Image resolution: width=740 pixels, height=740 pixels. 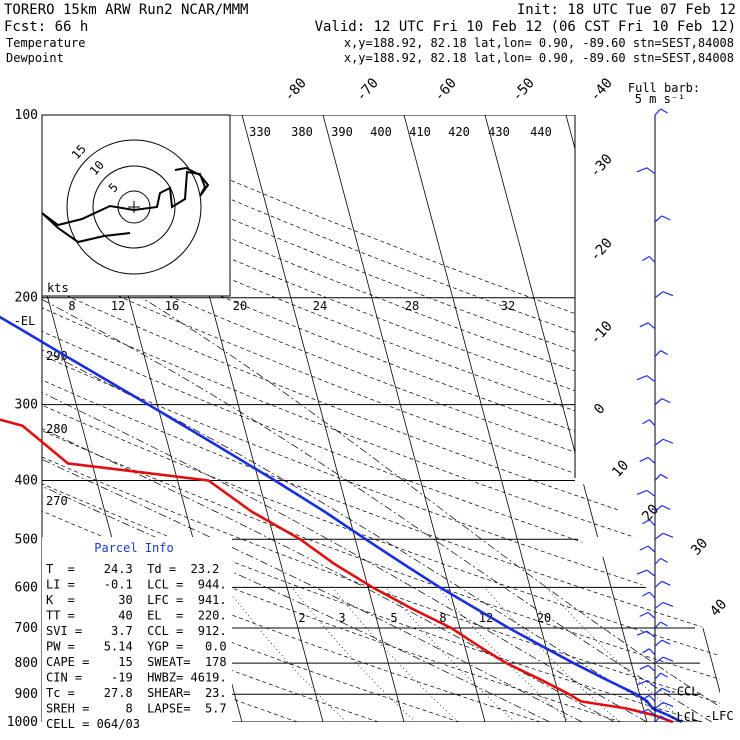 I want to click on temperature-tick-label: -40, so click(x=601, y=90).